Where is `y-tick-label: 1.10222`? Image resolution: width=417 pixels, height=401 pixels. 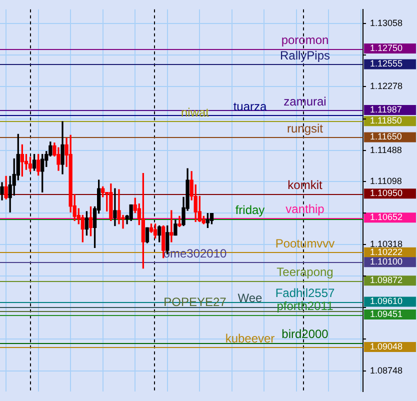 y-tick-label: 1.10222 is located at coordinates (386, 251).